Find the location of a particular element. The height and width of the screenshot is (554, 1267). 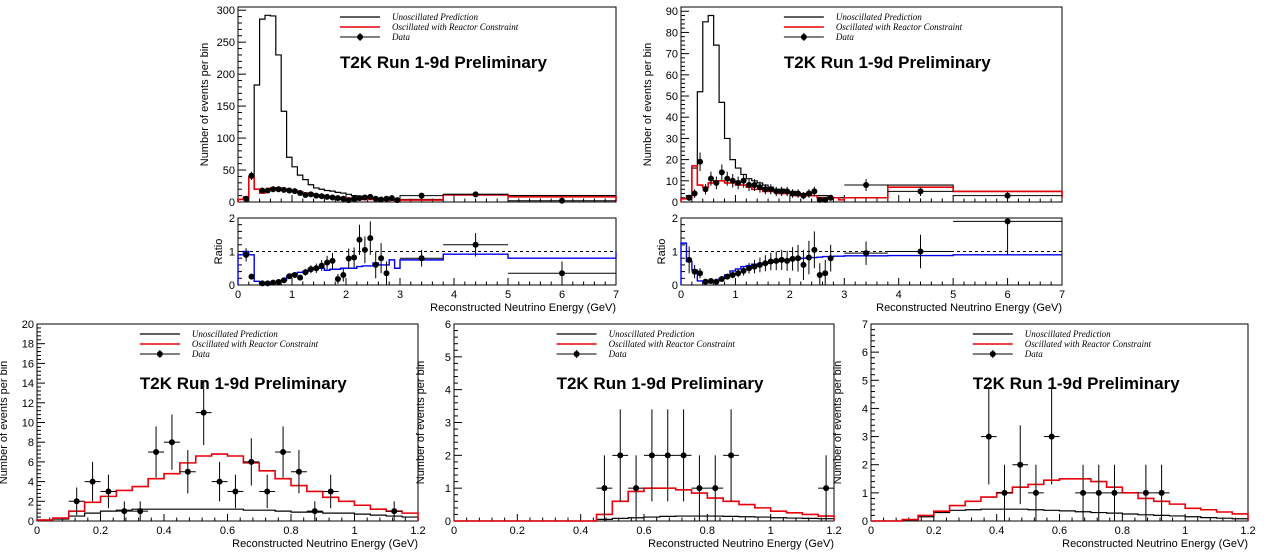

x-tick-label: 3 is located at coordinates (400, 295).